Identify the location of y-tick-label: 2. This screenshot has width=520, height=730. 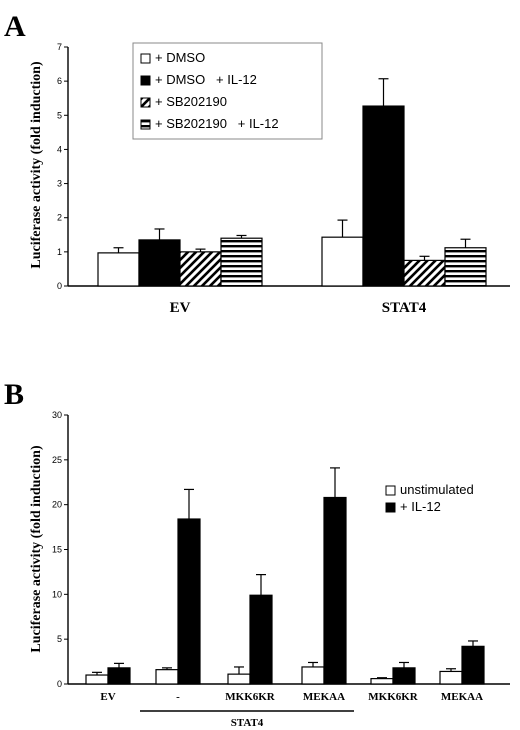
(59, 218).